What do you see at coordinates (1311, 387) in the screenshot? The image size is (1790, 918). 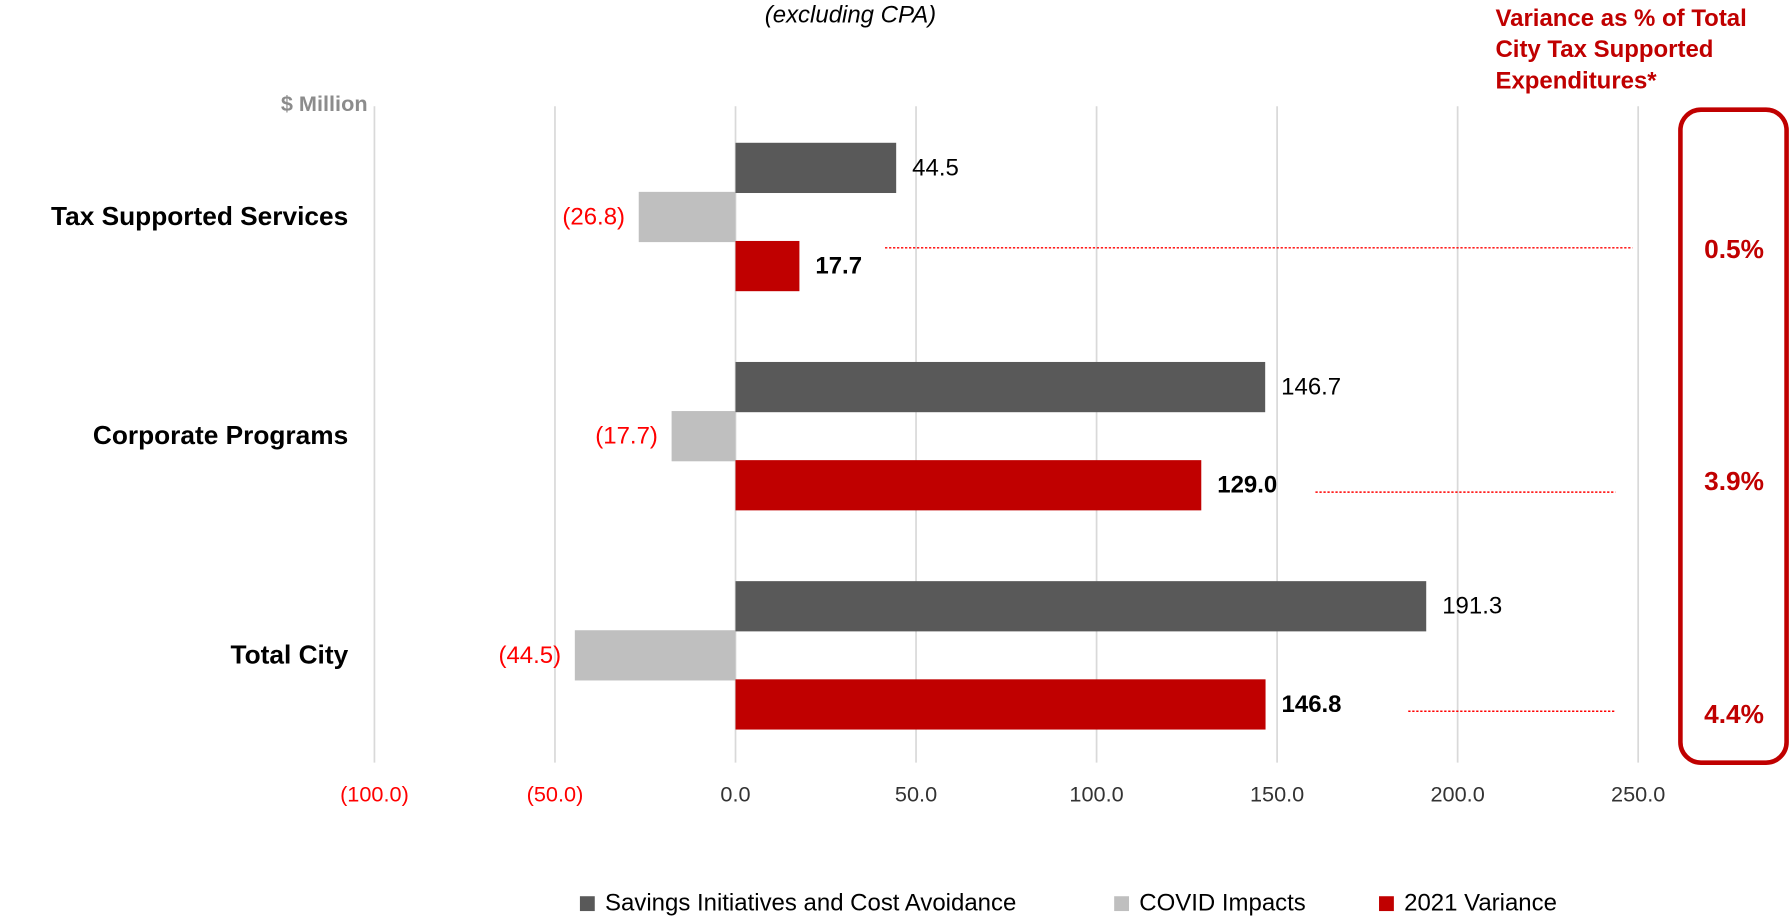 I see `value-label: 146.7` at bounding box center [1311, 387].